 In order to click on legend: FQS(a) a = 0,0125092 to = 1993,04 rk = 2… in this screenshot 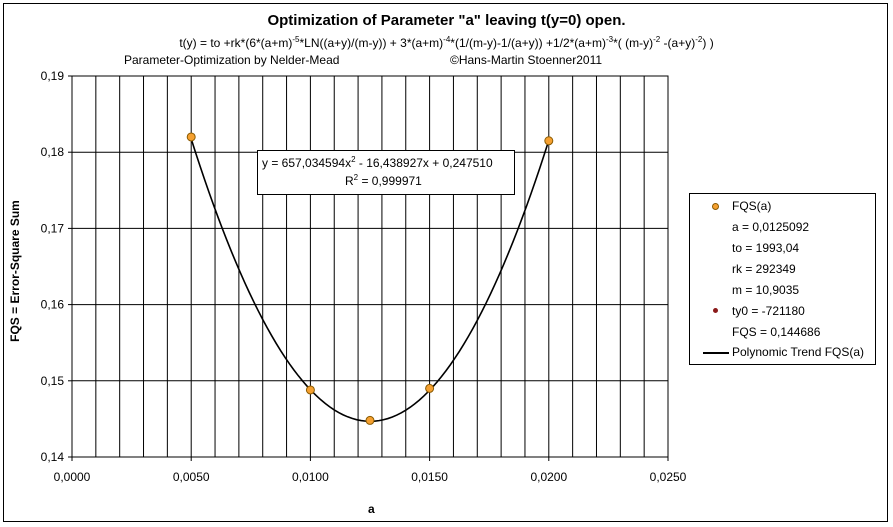, I will do `click(782, 279)`.